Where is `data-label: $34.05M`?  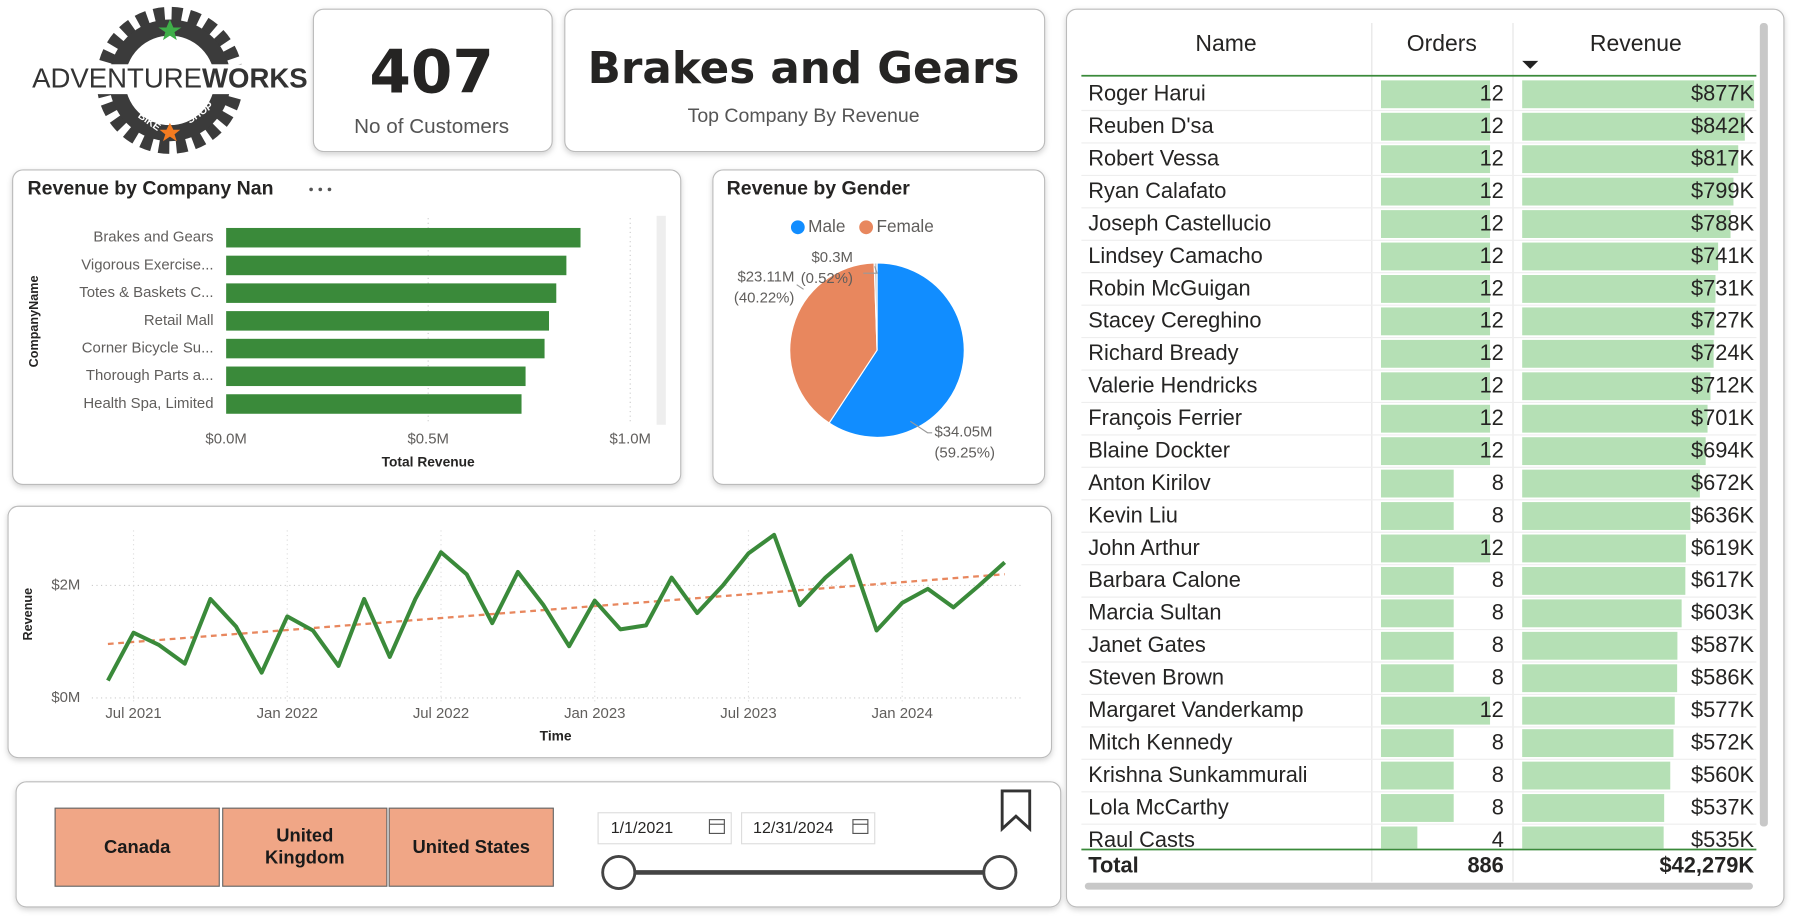
data-label: $34.05M is located at coordinates (963, 432).